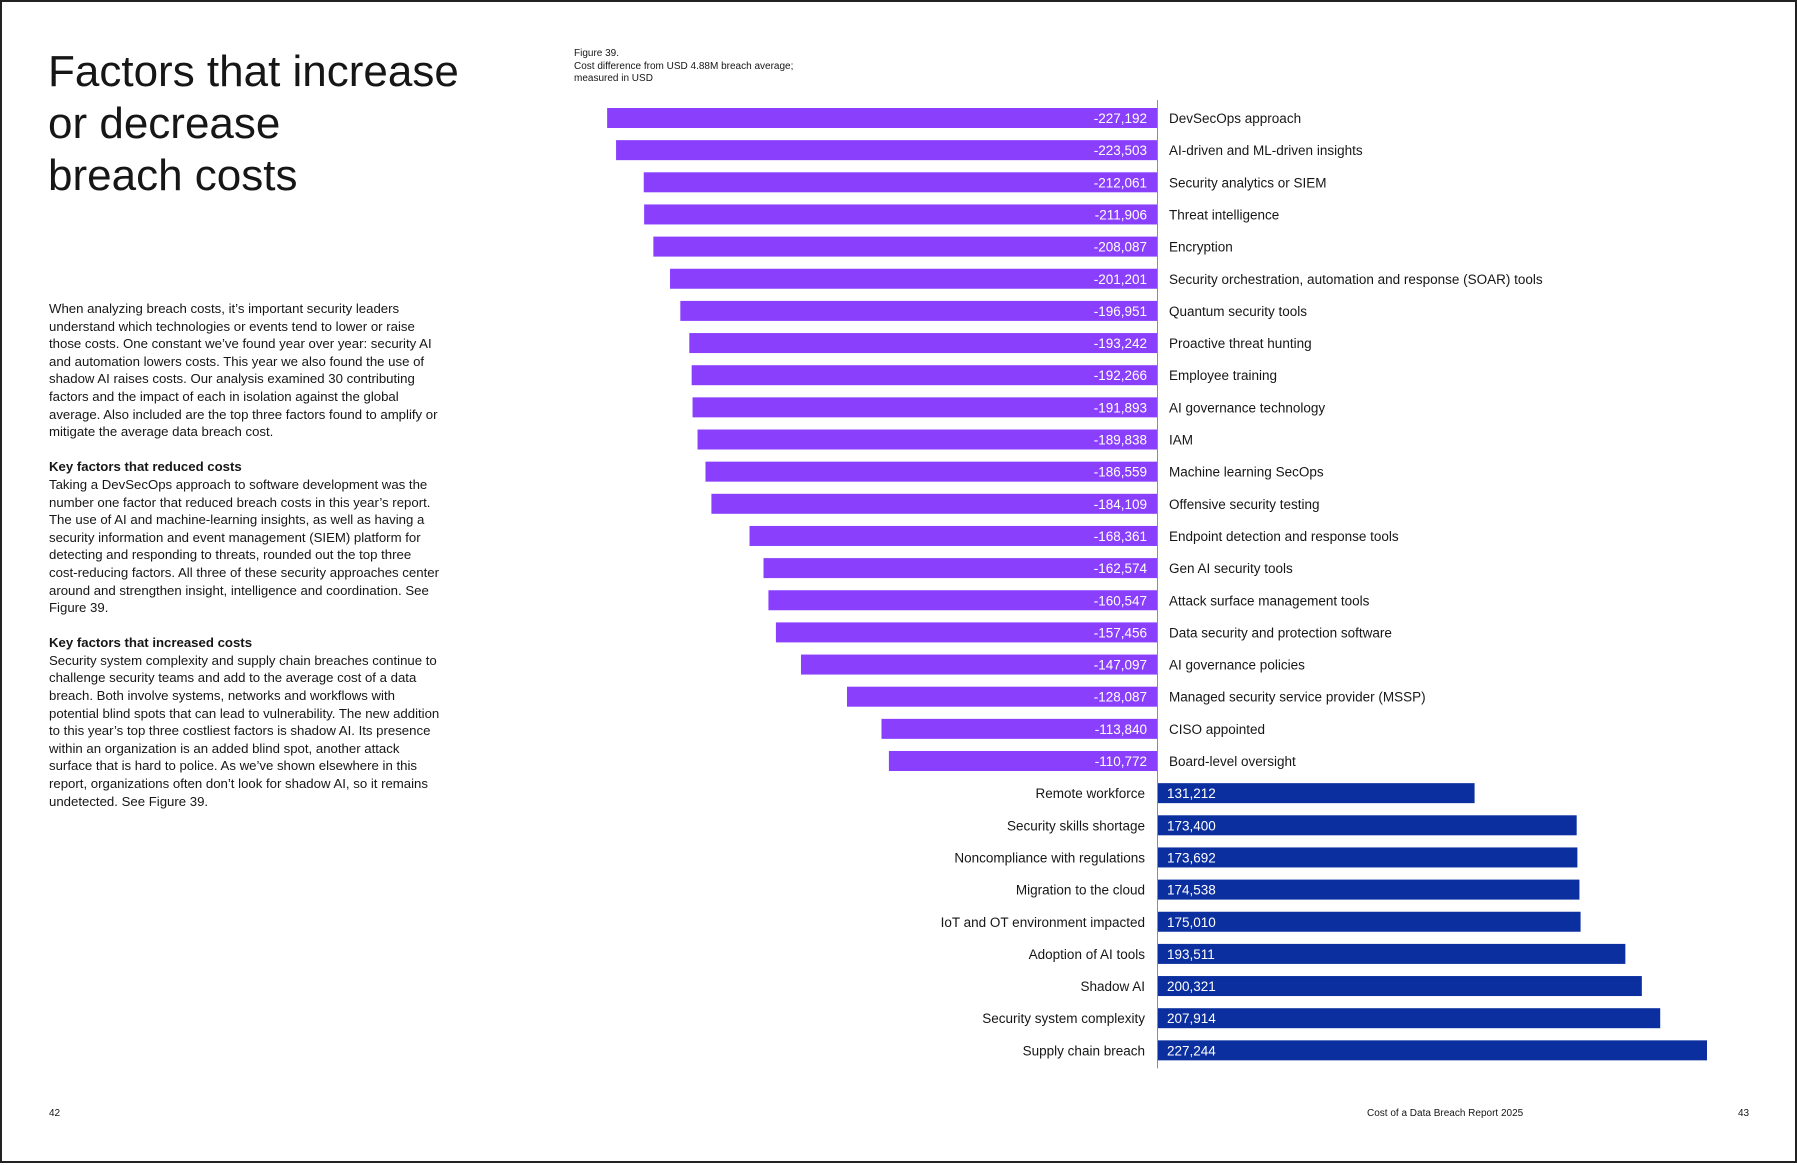 Image resolution: width=1797 pixels, height=1165 pixels. I want to click on bar-value-label: 131,212, so click(1191, 793).